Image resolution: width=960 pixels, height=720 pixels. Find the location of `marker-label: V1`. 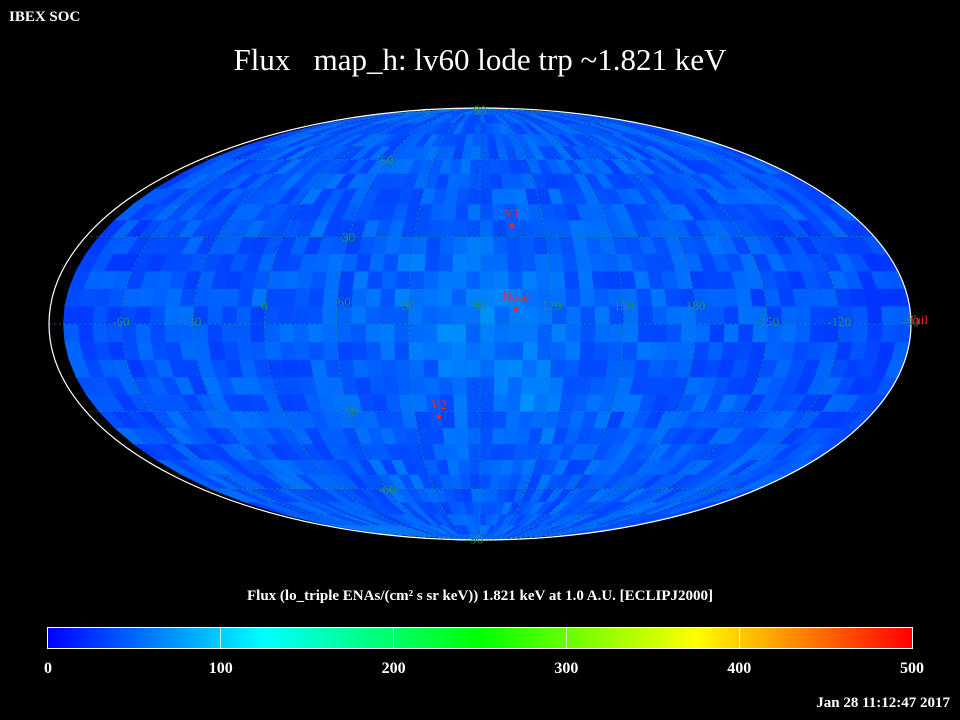

marker-label: V1 is located at coordinates (512, 213).